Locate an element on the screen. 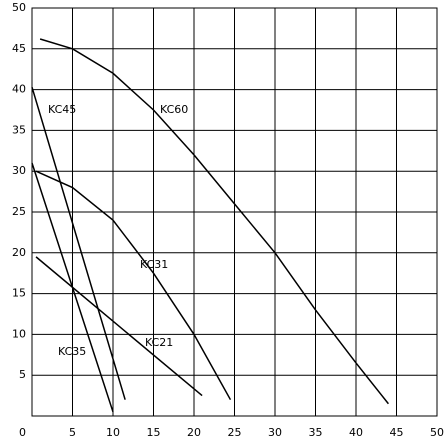  series-label: KC35 is located at coordinates (72, 351).